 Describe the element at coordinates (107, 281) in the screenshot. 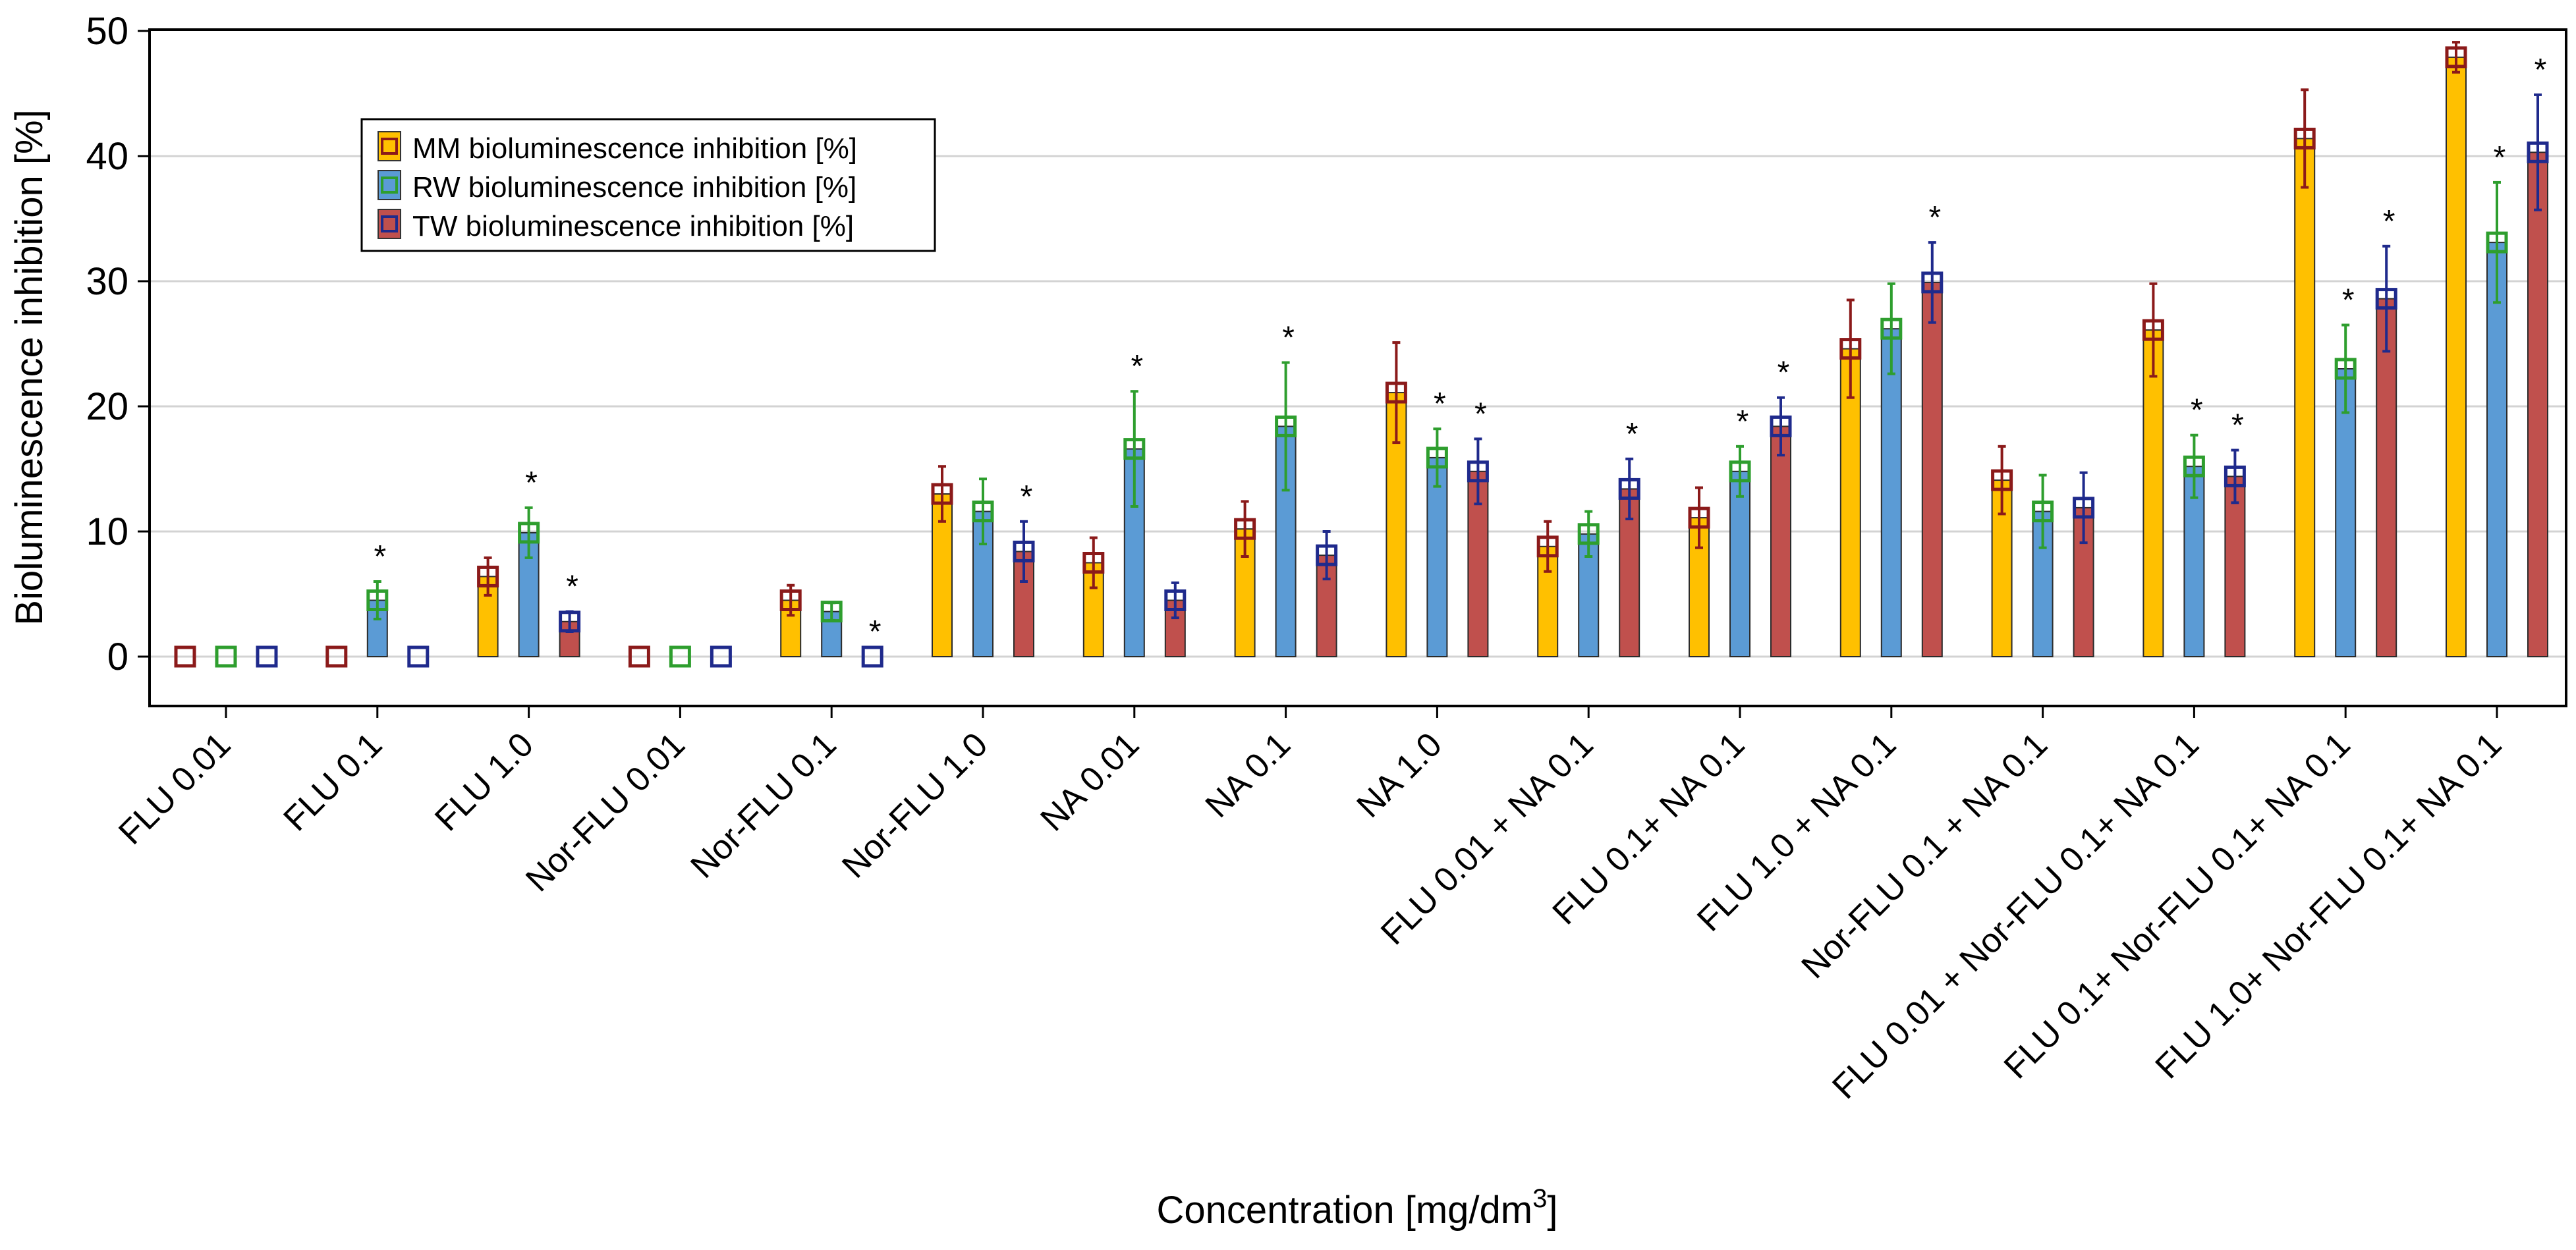

I see `y-tick-label: 30` at that location.